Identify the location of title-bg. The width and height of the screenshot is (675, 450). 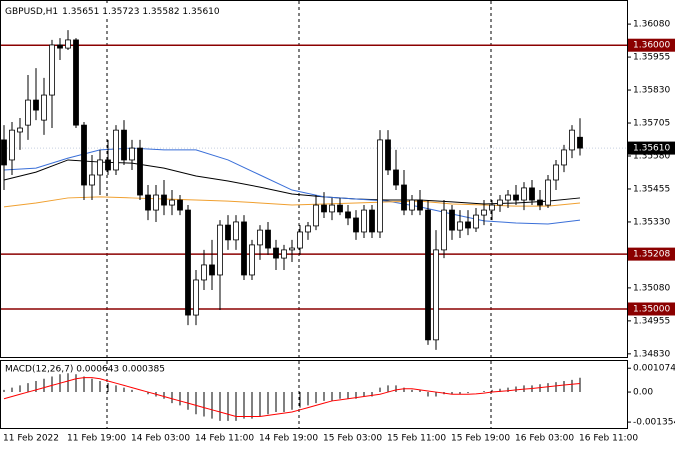
(113, 10).